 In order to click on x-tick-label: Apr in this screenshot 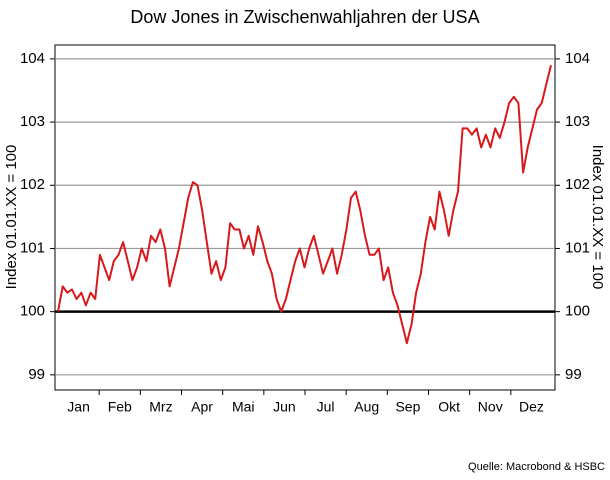, I will do `click(202, 407)`.